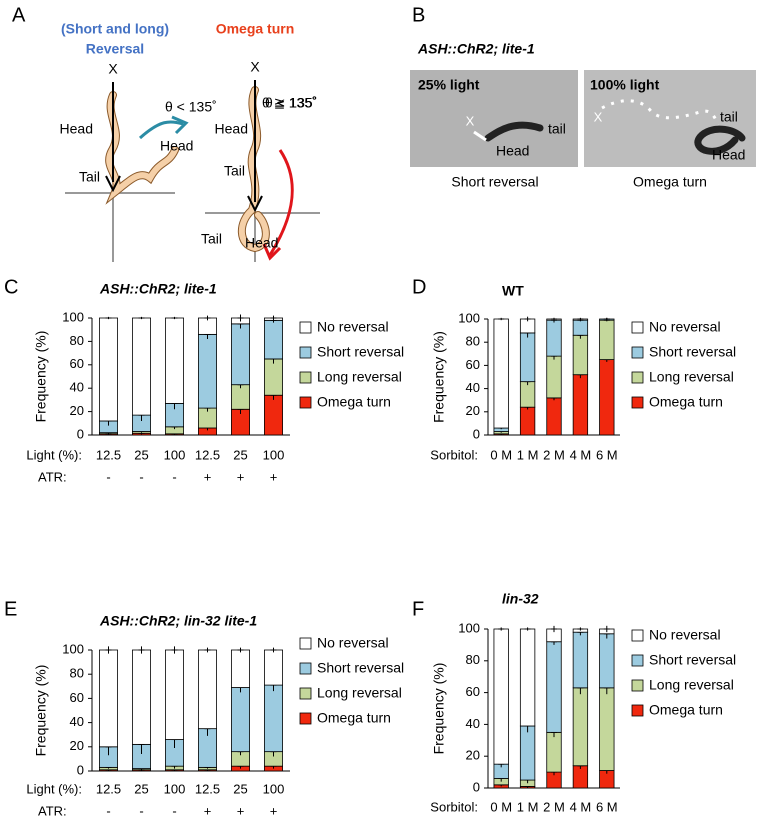 This screenshot has height=819, width=769. What do you see at coordinates (494, 182) in the screenshot?
I see `caption: Short reversal` at bounding box center [494, 182].